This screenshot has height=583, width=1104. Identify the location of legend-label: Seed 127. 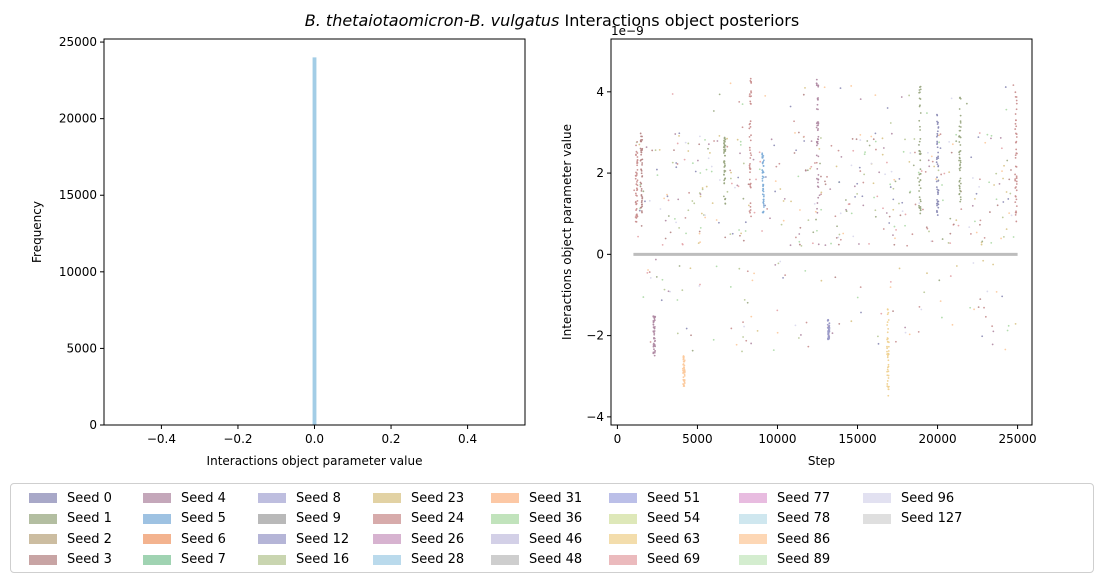
(932, 518).